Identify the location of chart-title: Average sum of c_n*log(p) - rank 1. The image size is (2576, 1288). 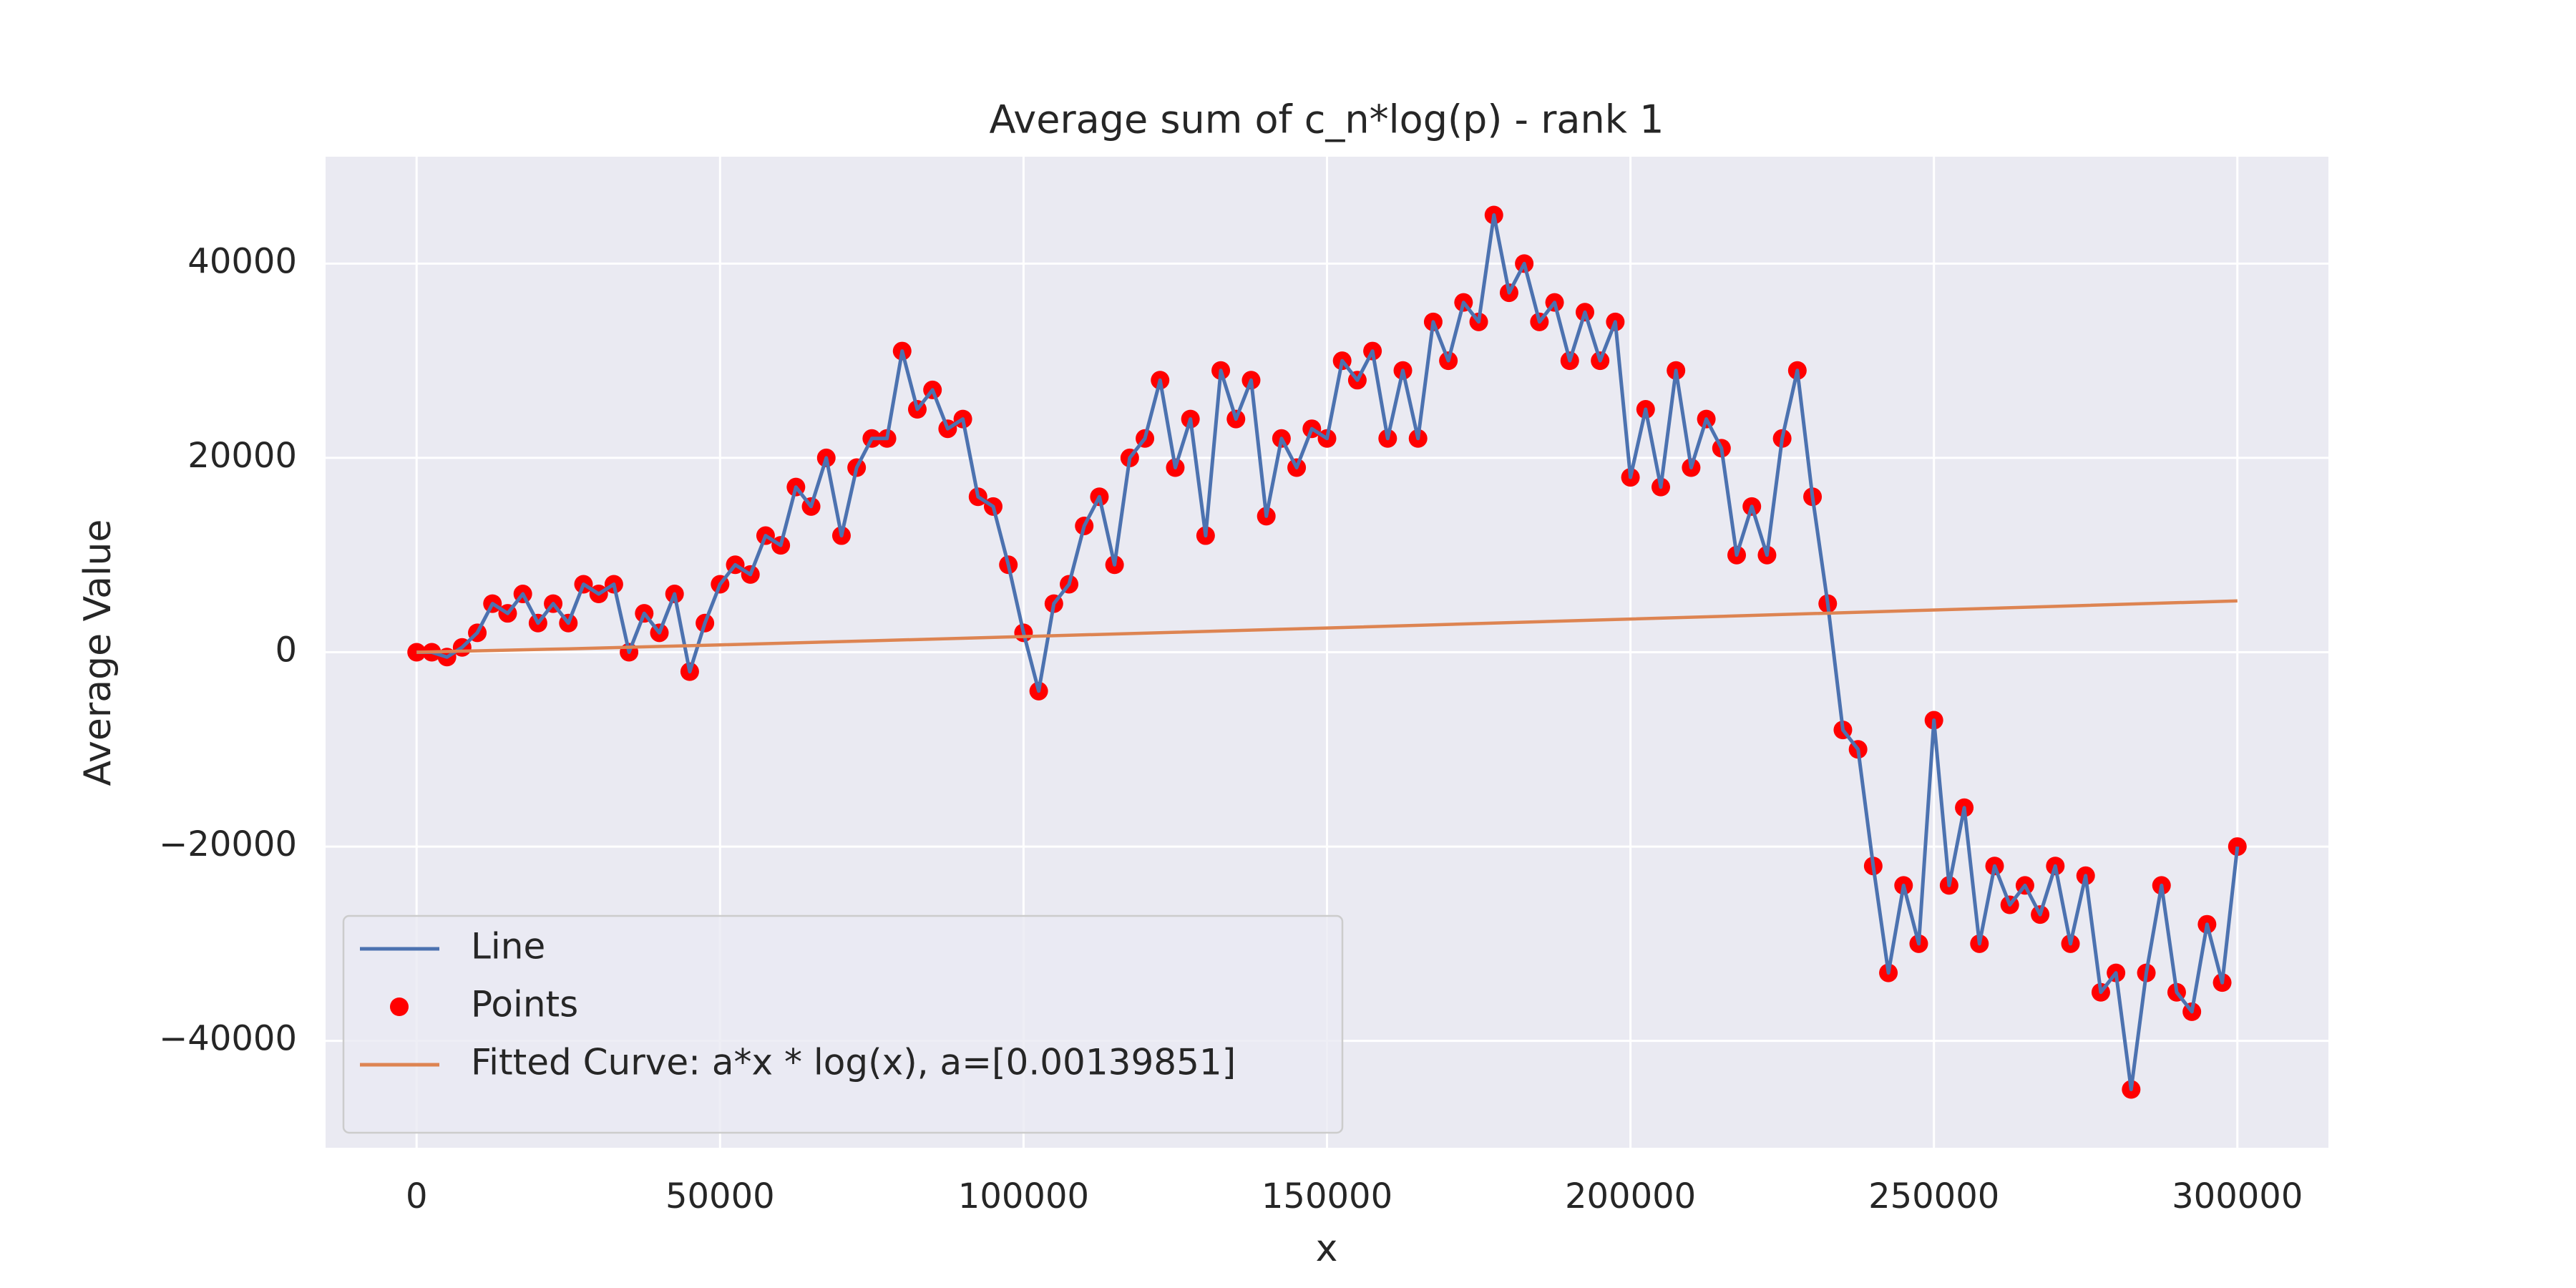
(1326, 119).